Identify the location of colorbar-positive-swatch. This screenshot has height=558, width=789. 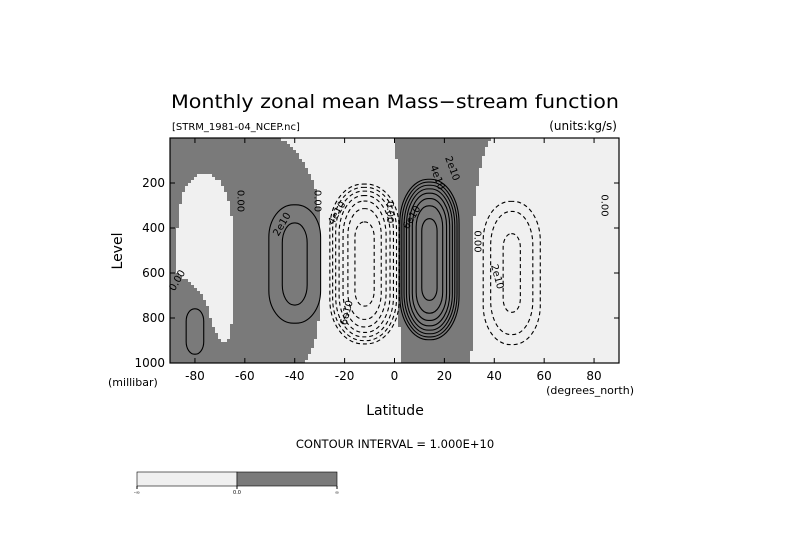
(287, 479).